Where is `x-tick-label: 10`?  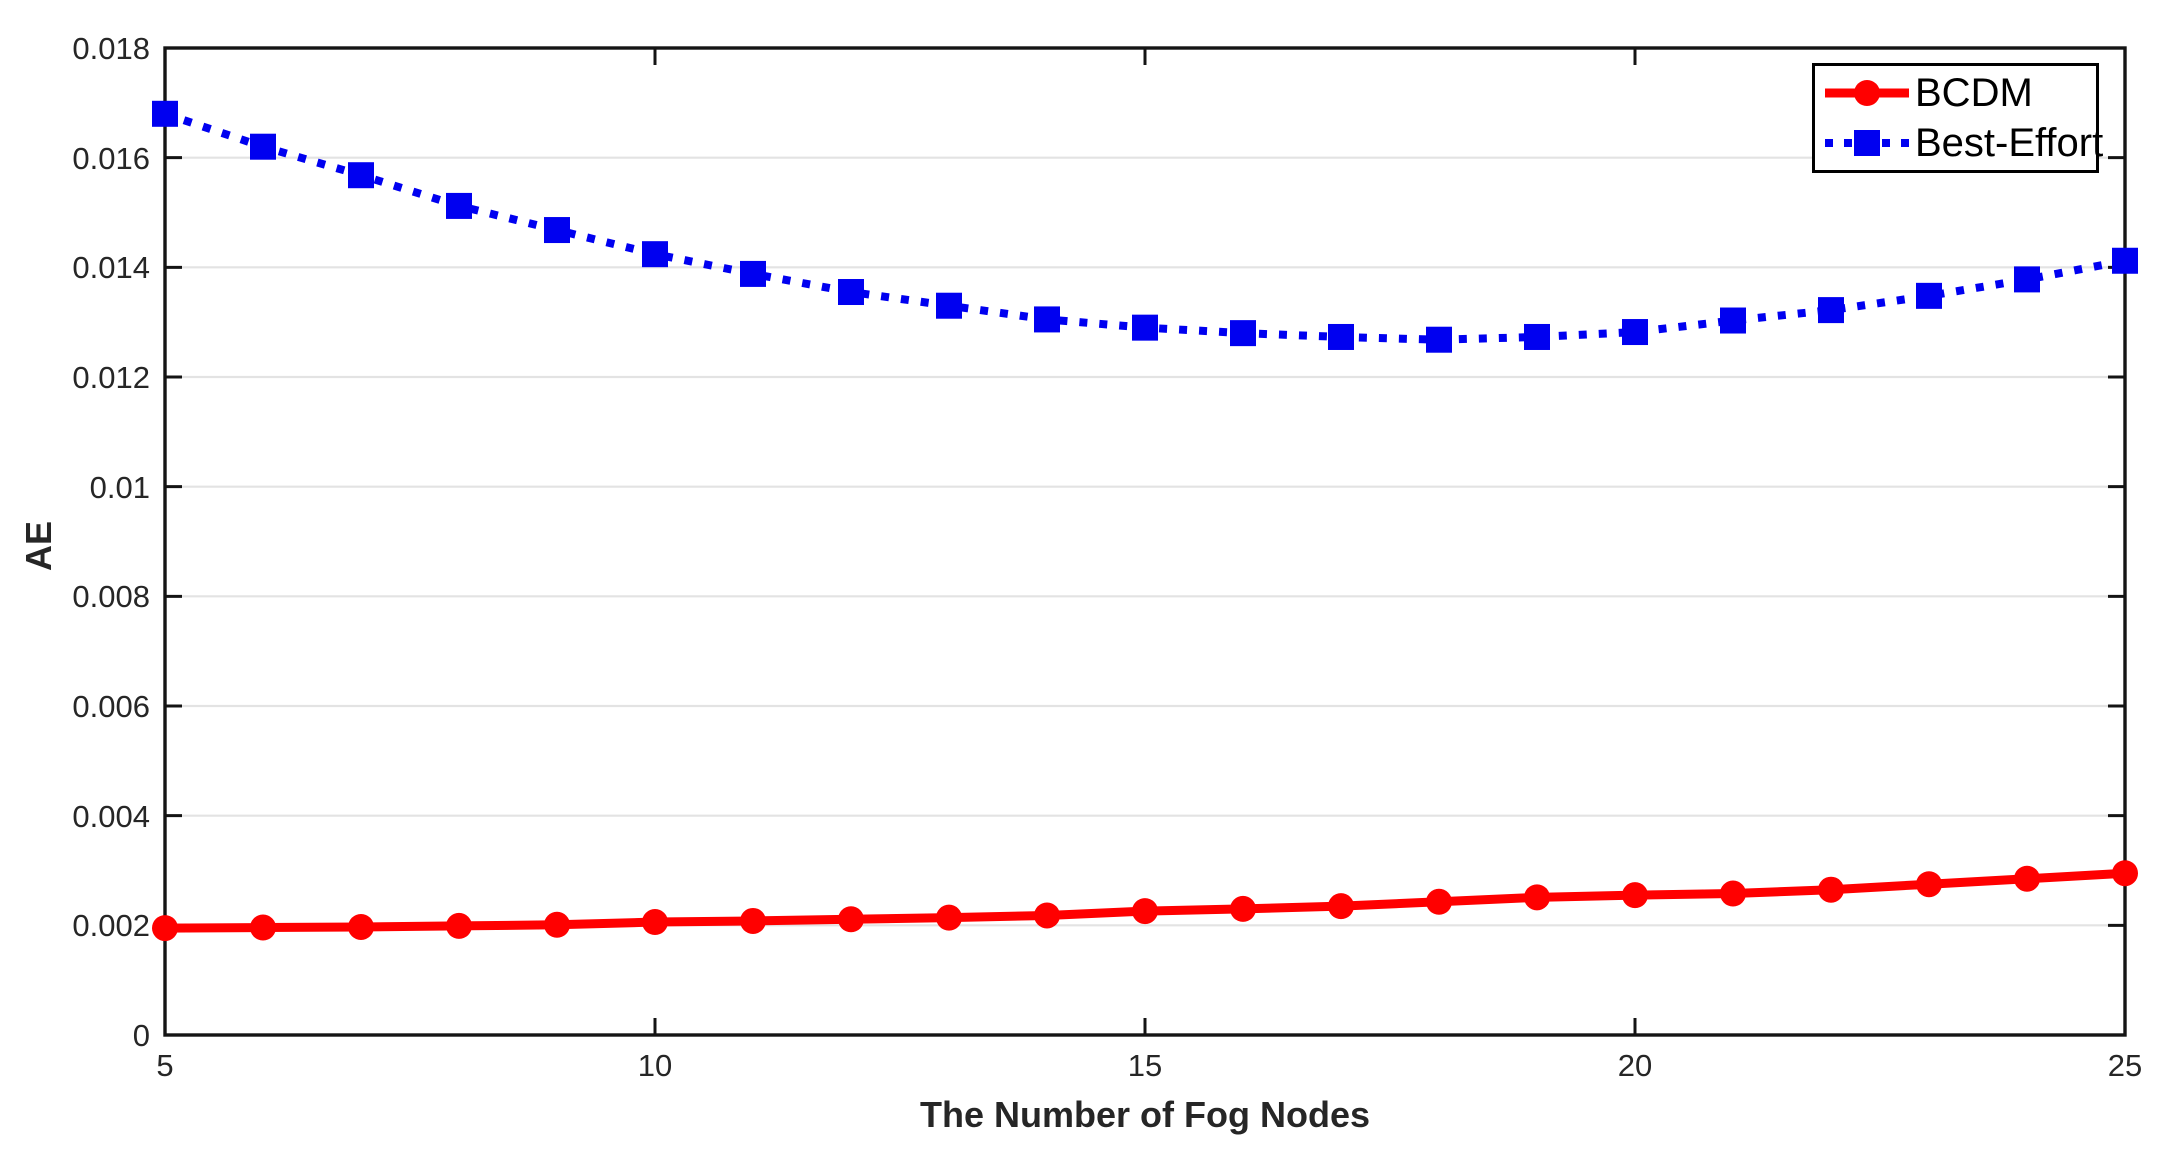 x-tick-label: 10 is located at coordinates (655, 1065).